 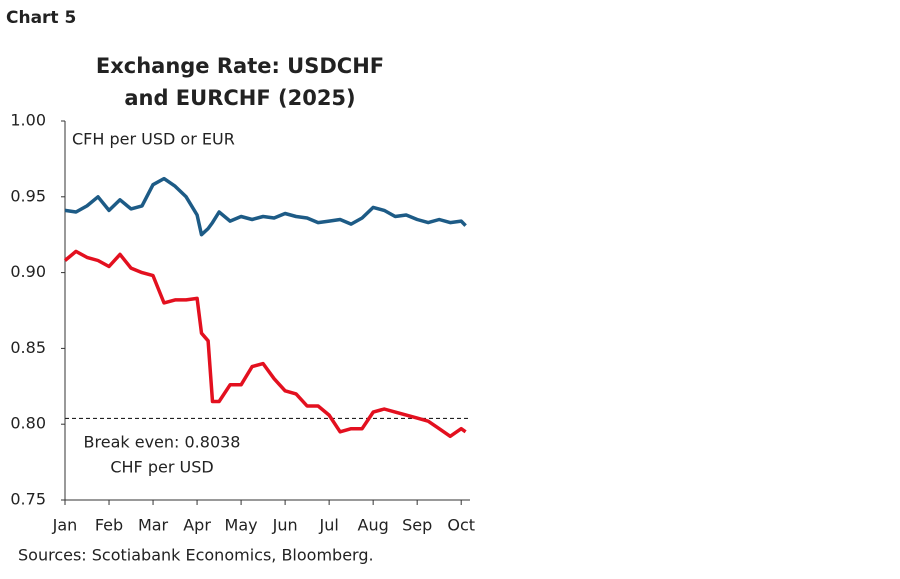 I want to click on x-tick-label: Jan, so click(x=65, y=525).